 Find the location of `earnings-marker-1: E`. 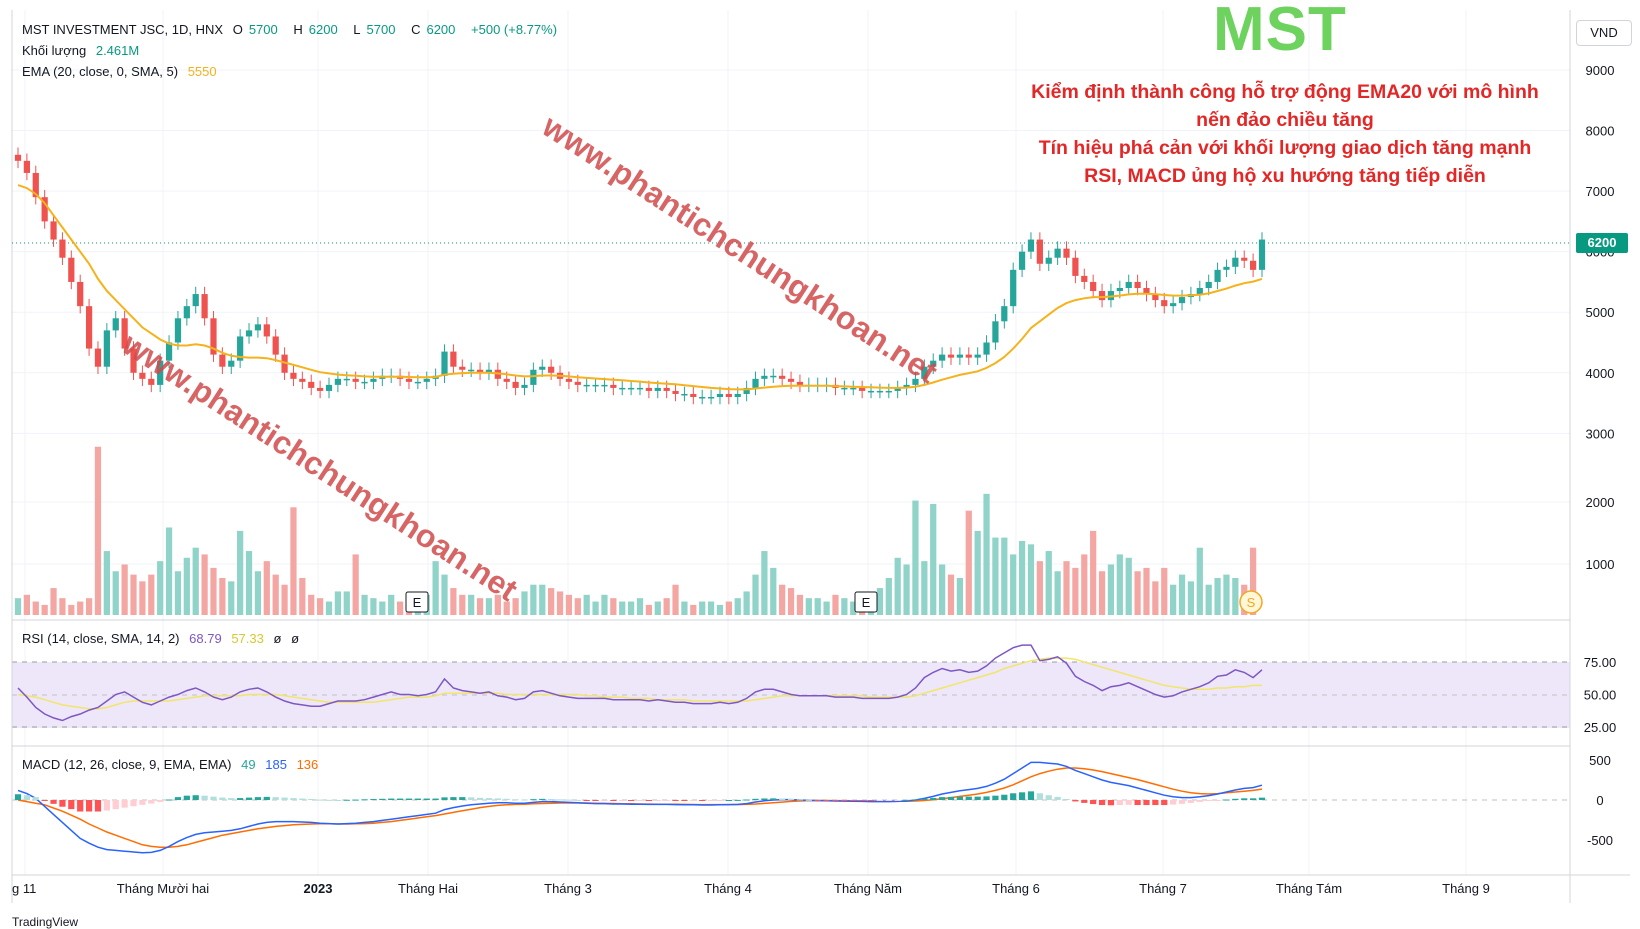

earnings-marker-1: E is located at coordinates (417, 602).